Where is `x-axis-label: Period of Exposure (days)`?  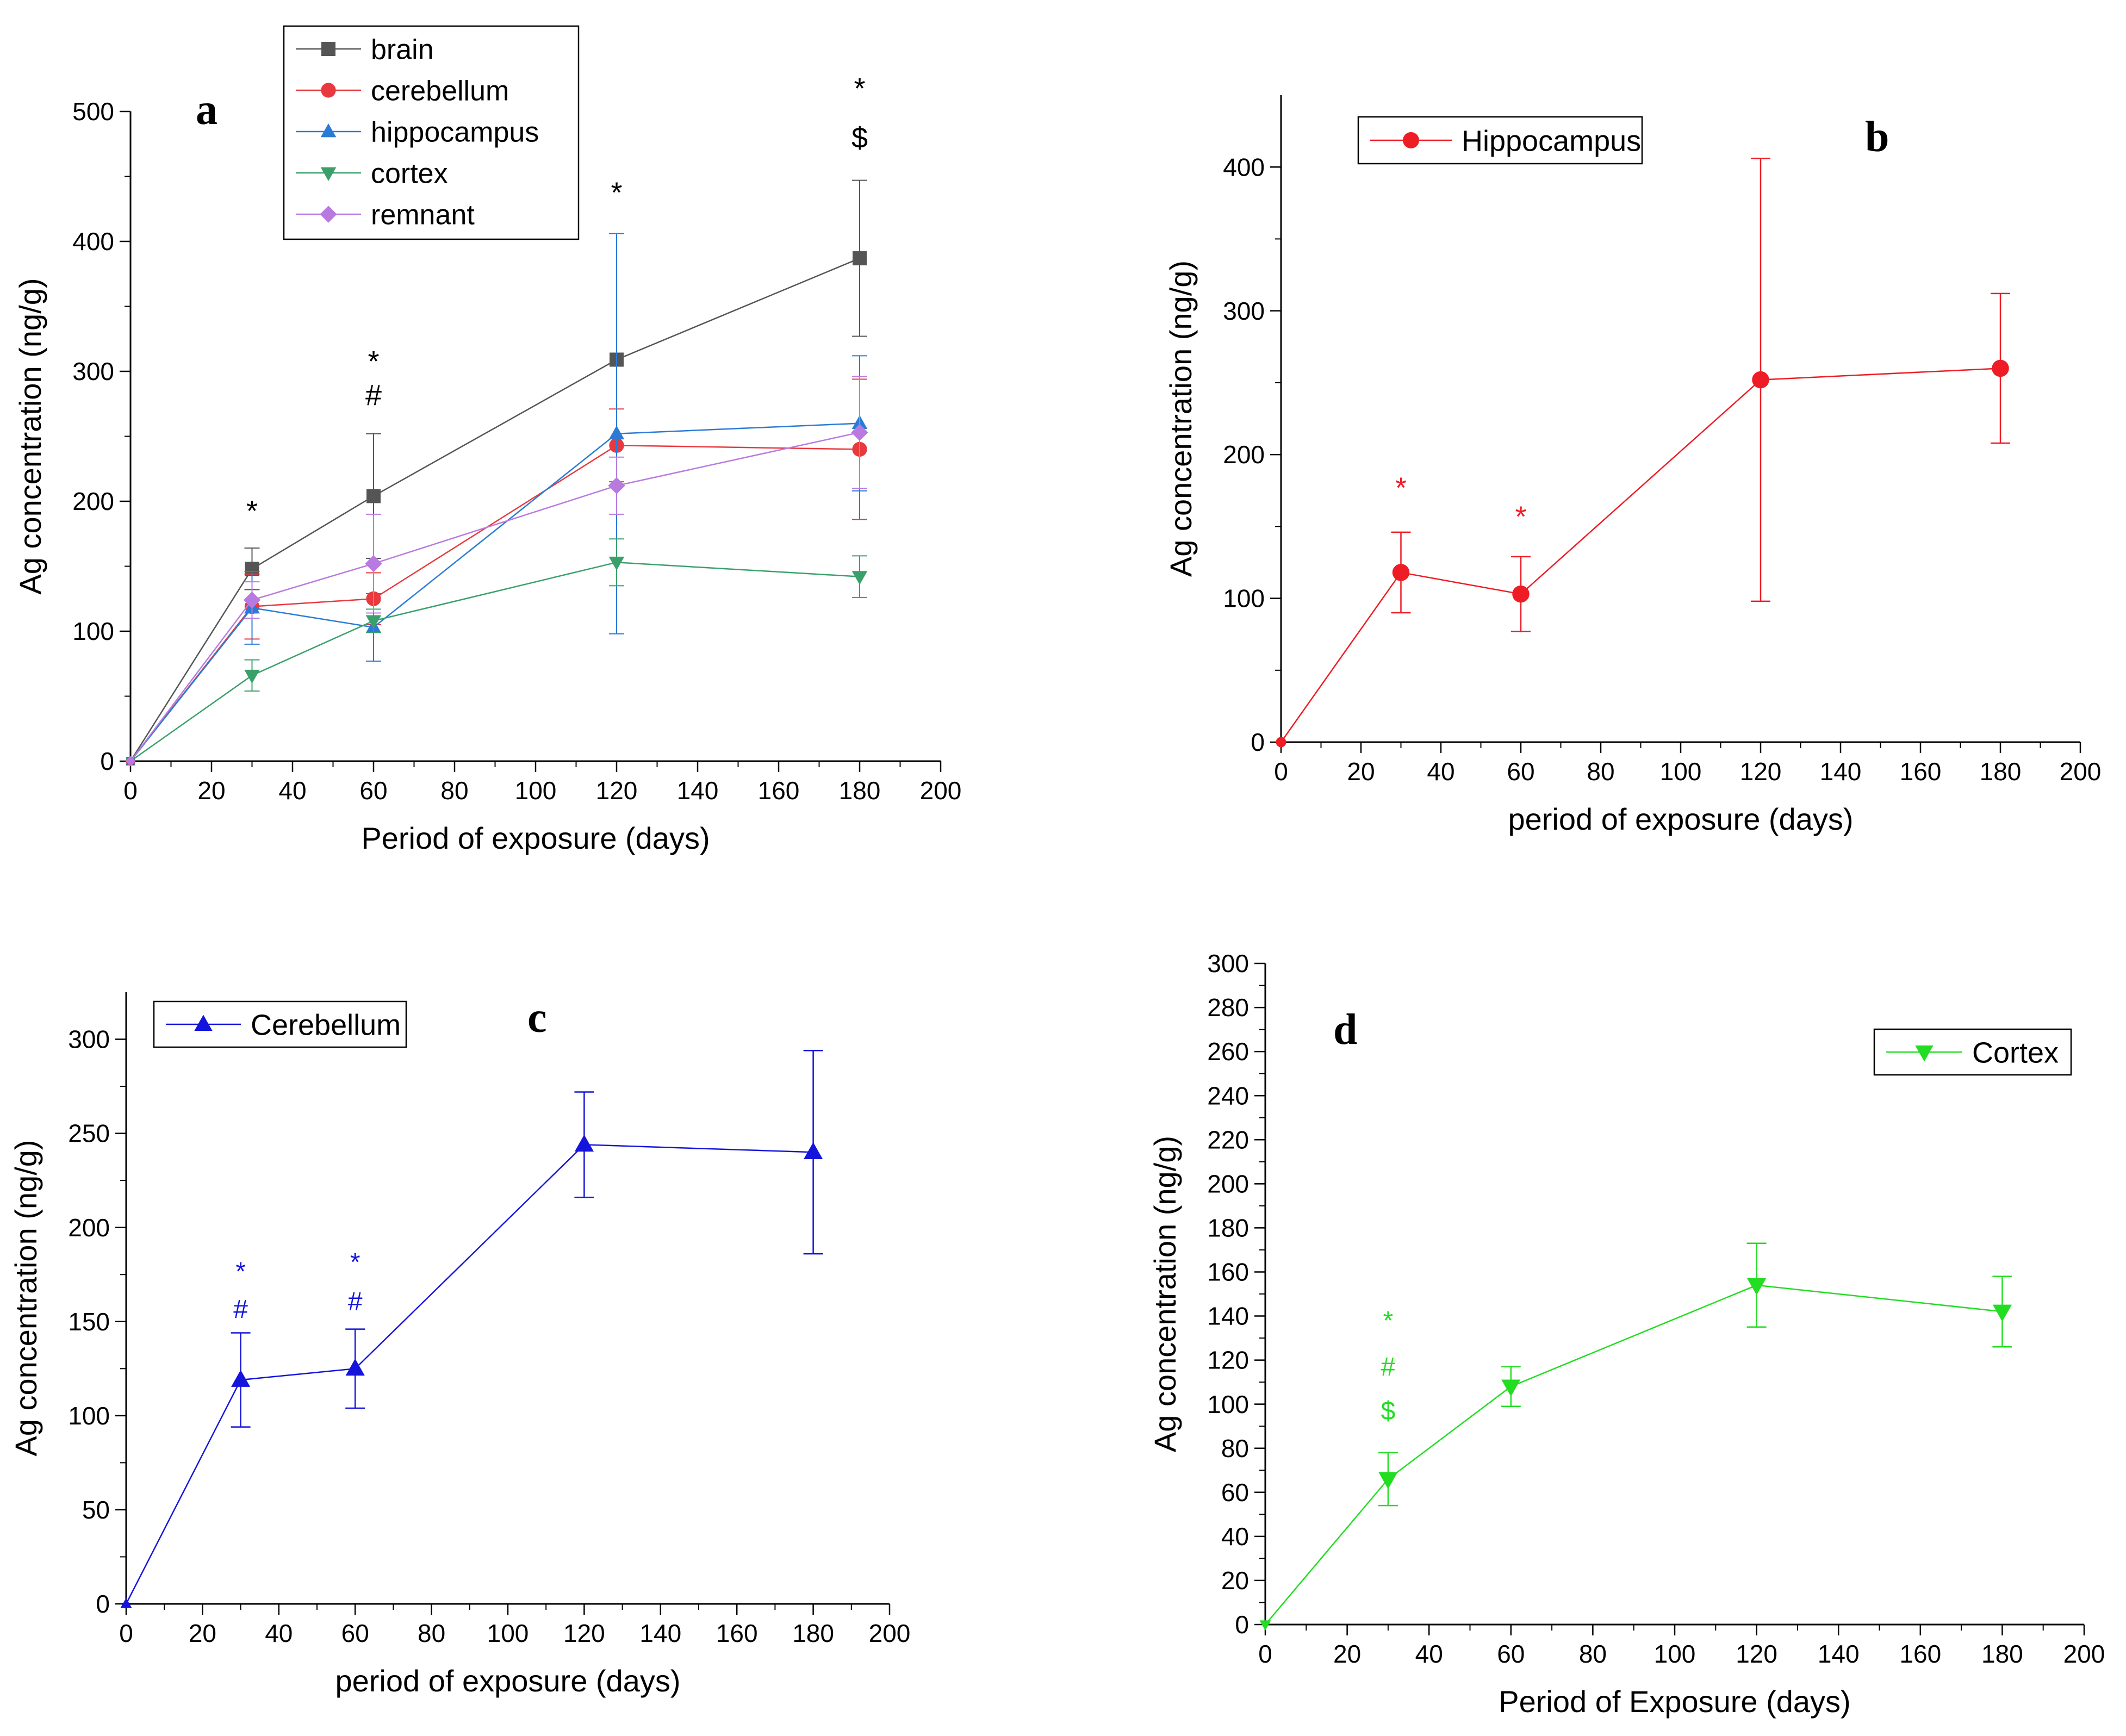
x-axis-label: Period of Exposure (days) is located at coordinates (1675, 1701).